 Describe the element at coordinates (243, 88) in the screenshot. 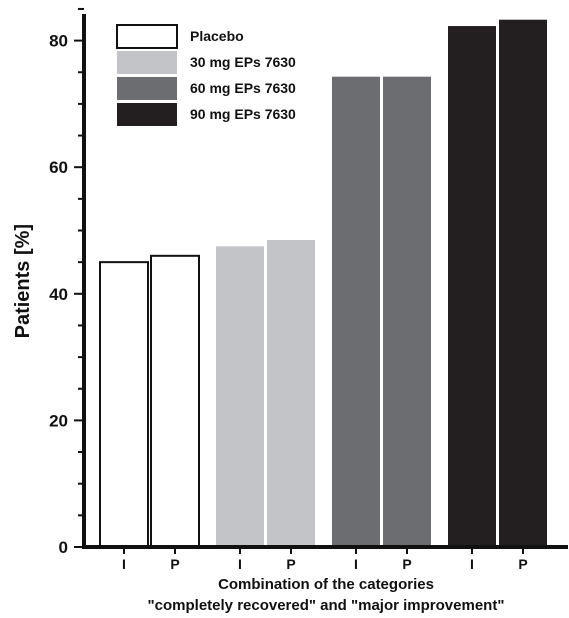

I see `legend-label: 60 mg EPs 7630` at that location.